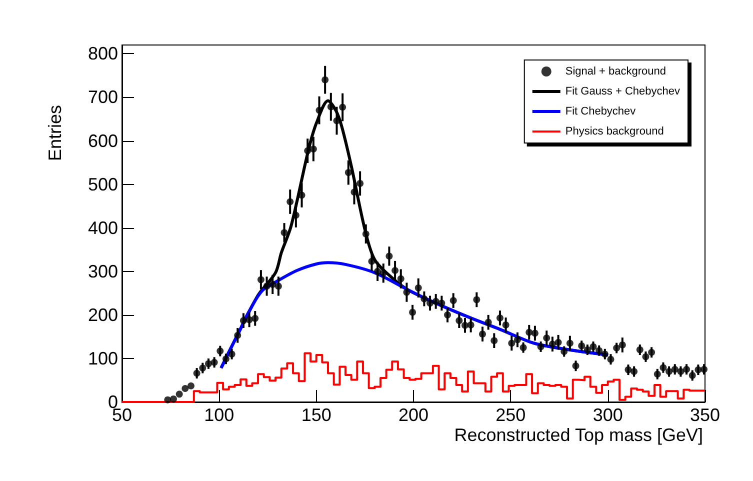 The image size is (753, 481). What do you see at coordinates (511, 415) in the screenshot?
I see `x-tick-label: 250` at bounding box center [511, 415].